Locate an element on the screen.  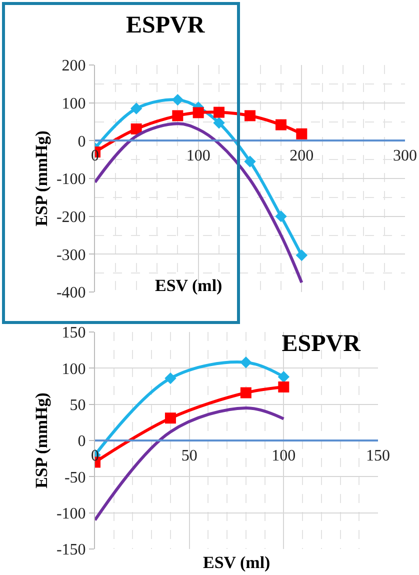
y-tick-label: -50 is located at coordinates (75, 477).